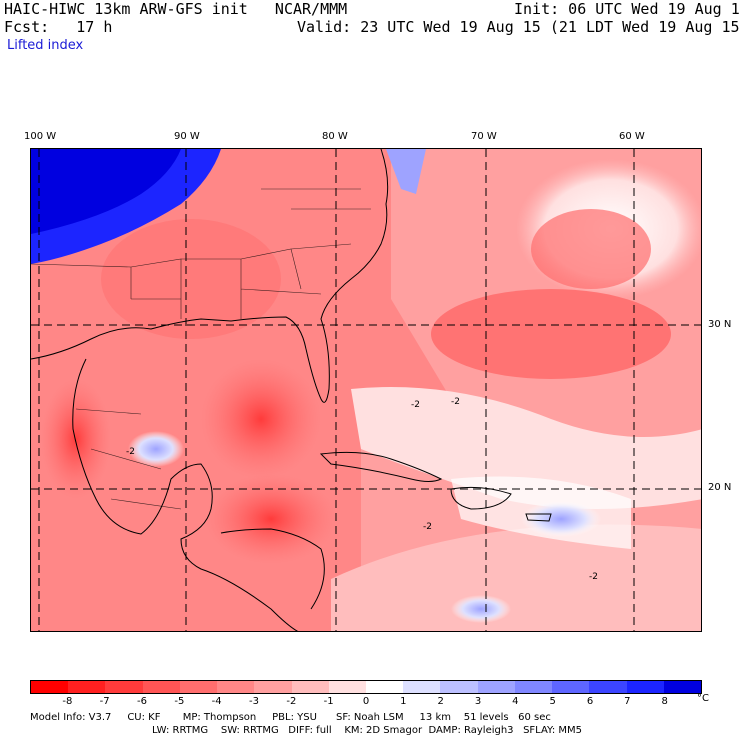  I want to click on bahamas-white-zone, so click(526, 448).